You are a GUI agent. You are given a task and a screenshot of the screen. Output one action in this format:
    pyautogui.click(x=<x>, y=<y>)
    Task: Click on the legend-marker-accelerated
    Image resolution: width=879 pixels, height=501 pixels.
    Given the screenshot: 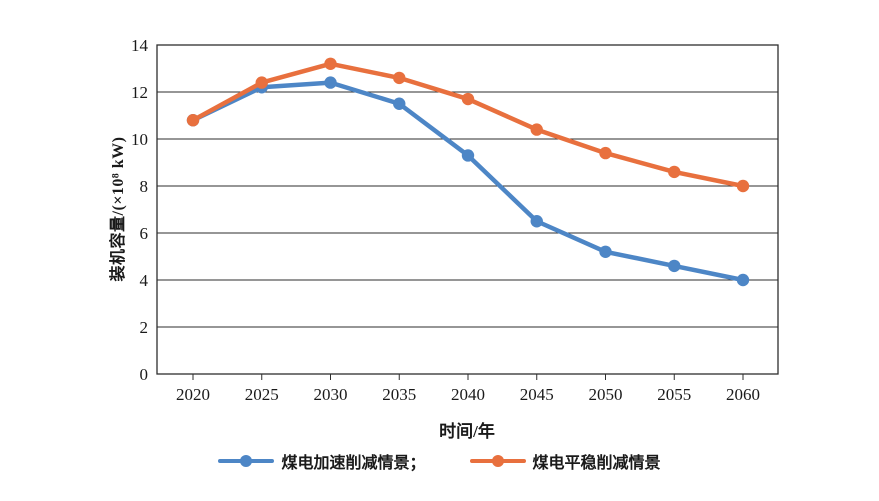 What is the action you would take?
    pyautogui.click(x=246, y=461)
    